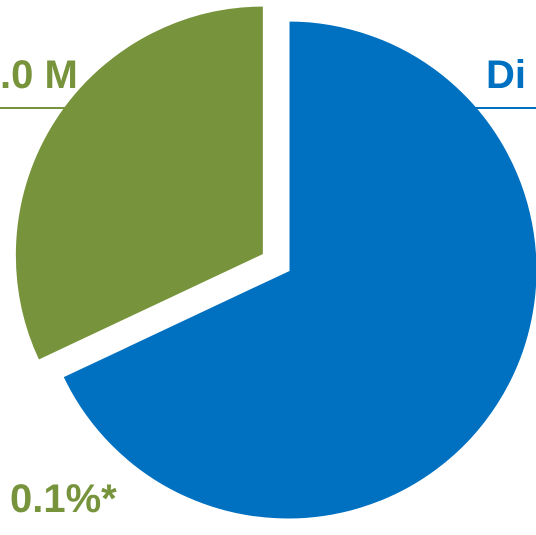  Describe the element at coordinates (64, 499) in the screenshot. I see `text: 0.1%*` at that location.